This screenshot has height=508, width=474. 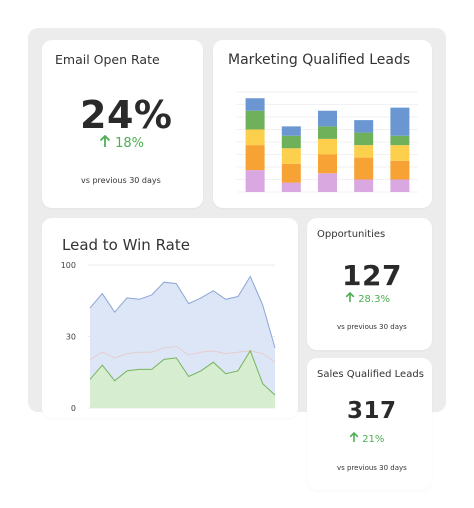 I want to click on y-tick-label: 0, so click(x=73, y=408).